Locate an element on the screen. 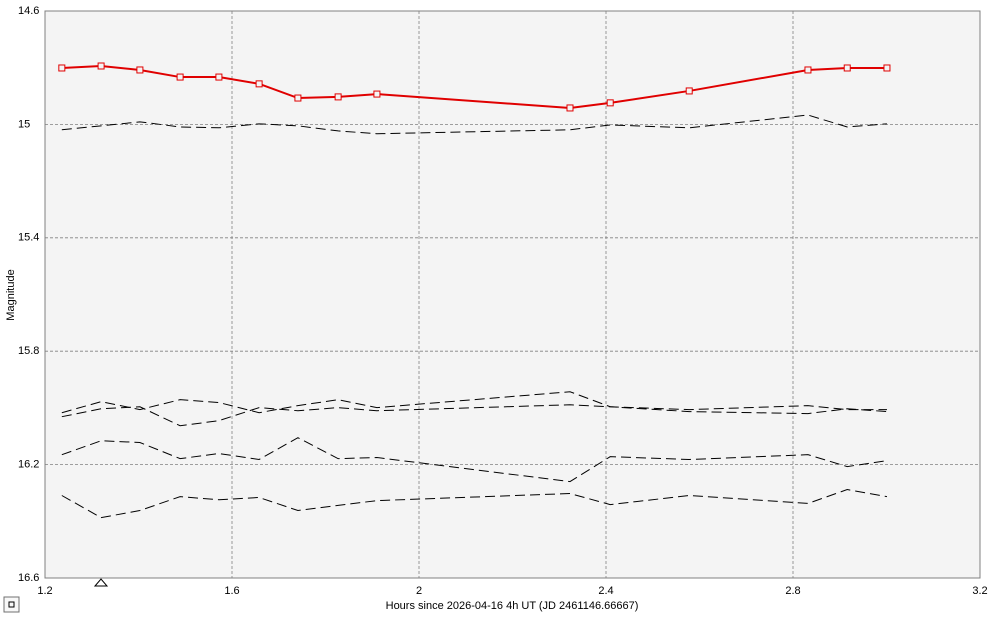 The width and height of the screenshot is (1001, 628). y-tick-label: 15.4 is located at coordinates (28, 238).